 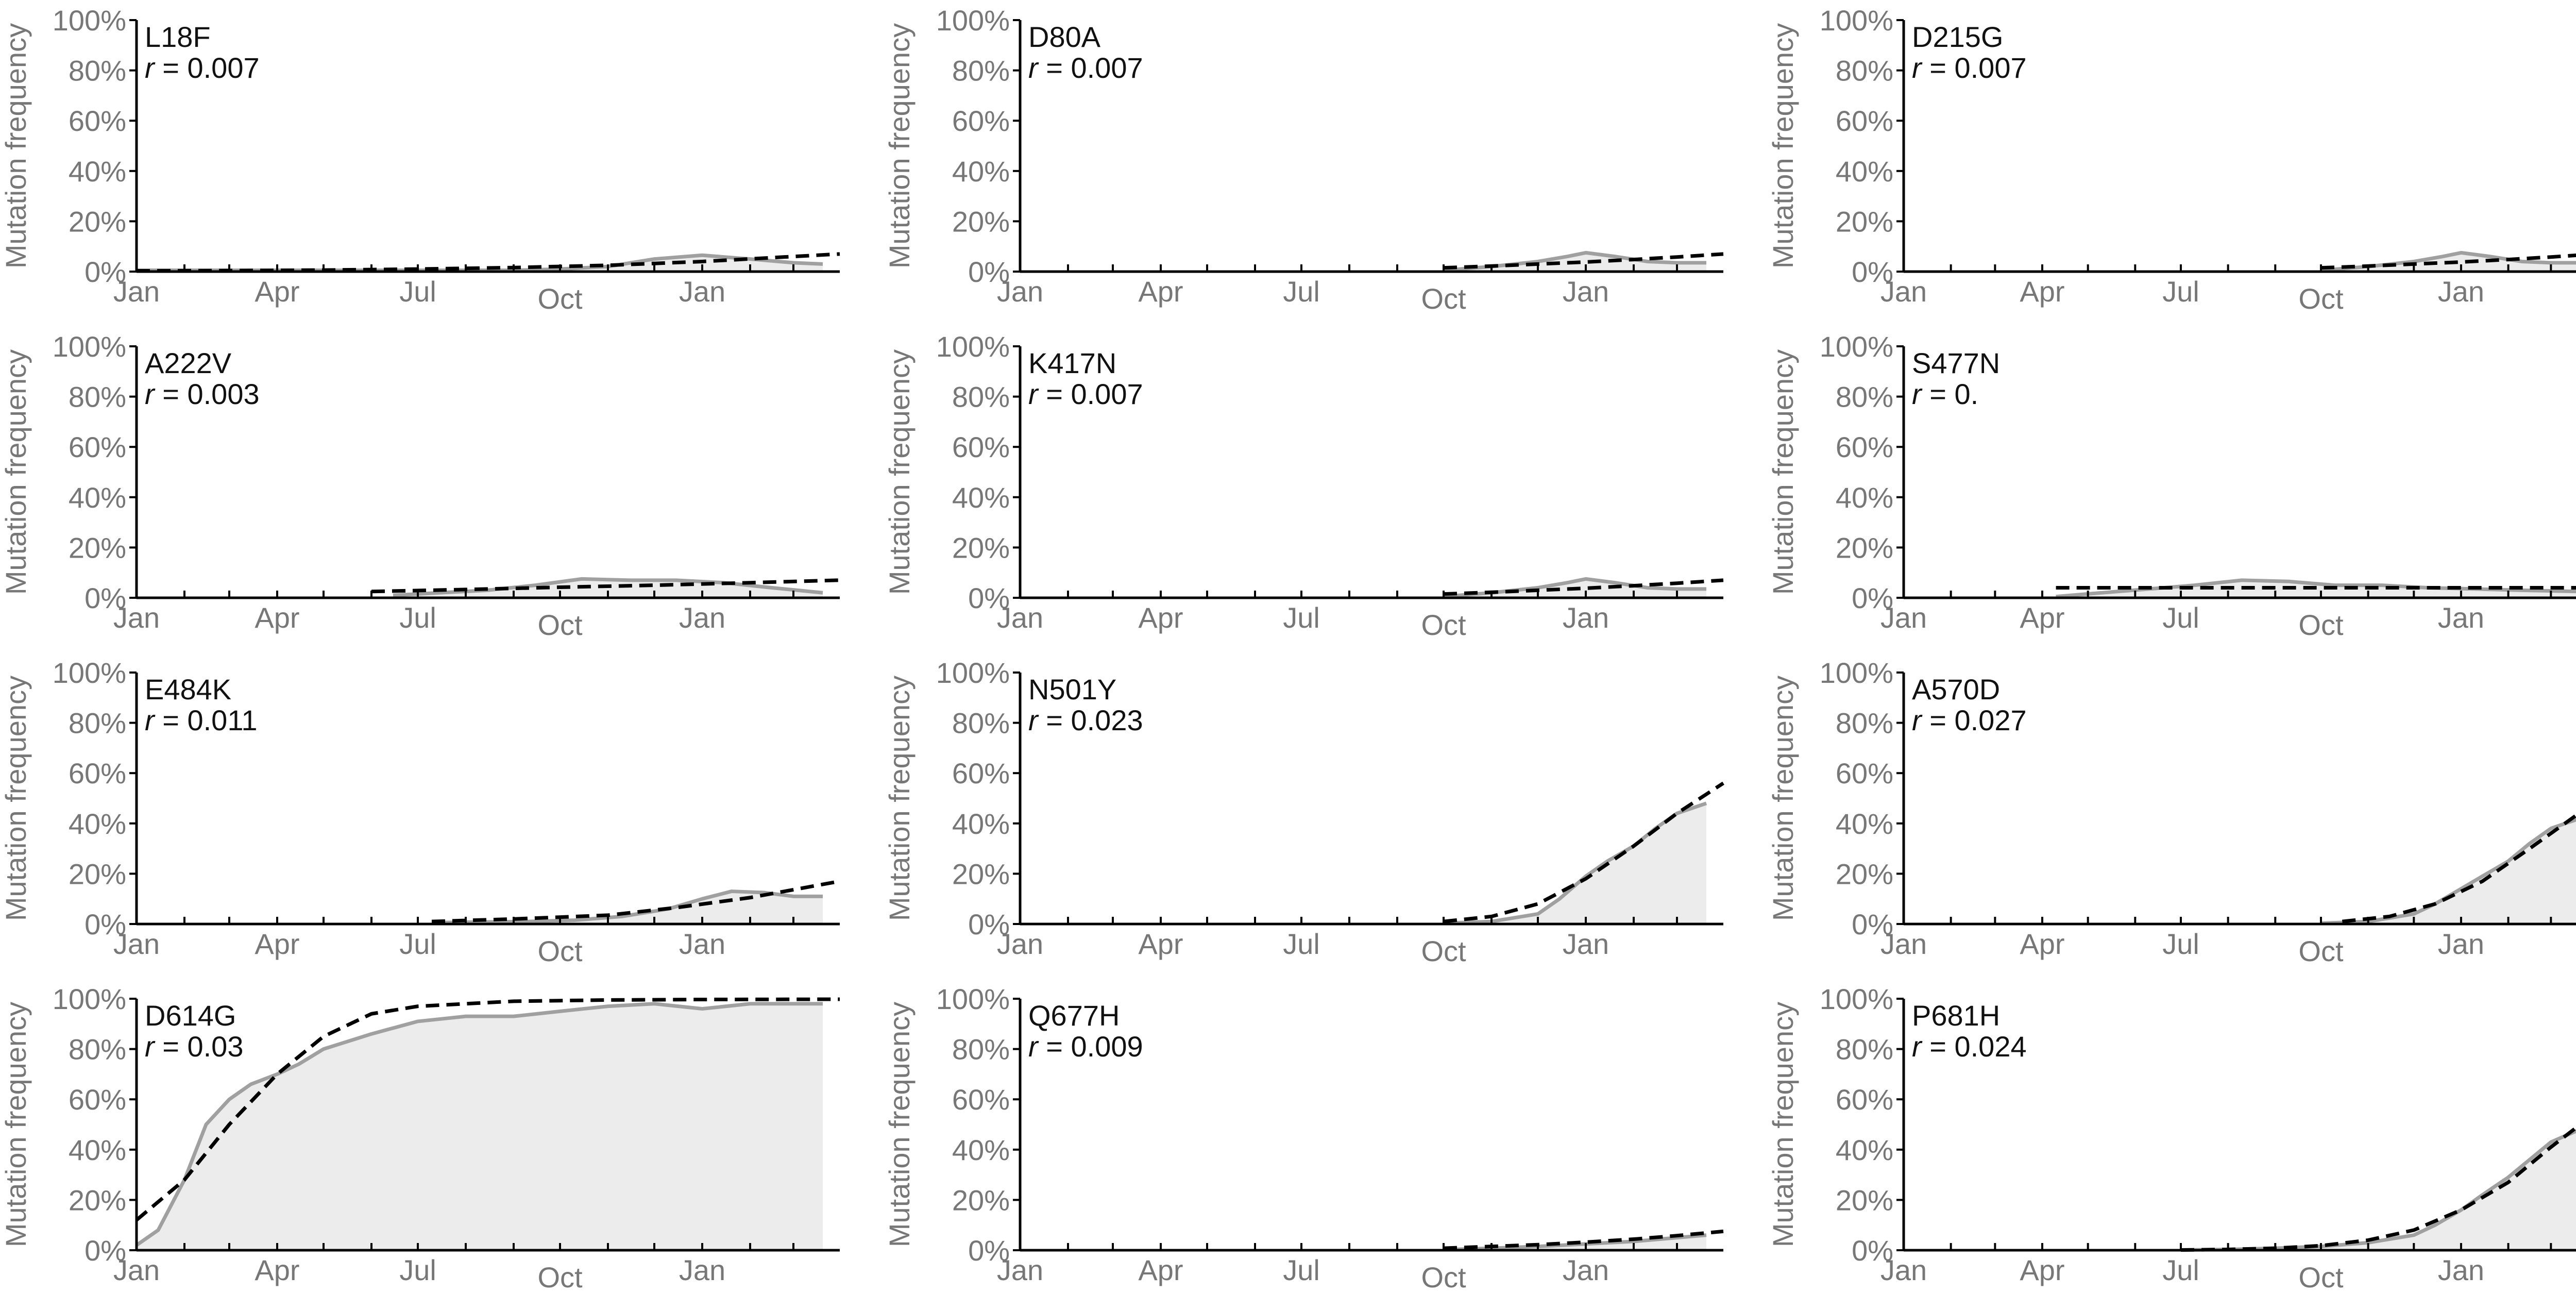 What do you see at coordinates (1969, 720) in the screenshot?
I see `growth-rate-label: r = 0.027` at bounding box center [1969, 720].